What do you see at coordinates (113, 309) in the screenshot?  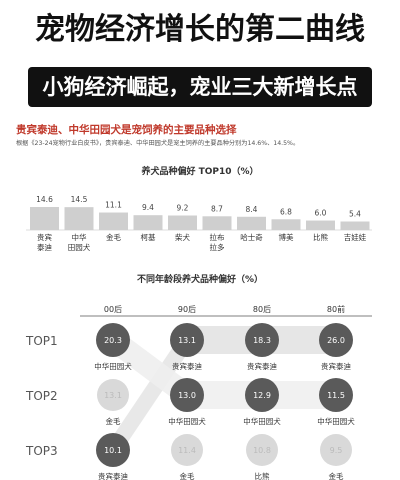 I see `age-column-header: 00后` at bounding box center [113, 309].